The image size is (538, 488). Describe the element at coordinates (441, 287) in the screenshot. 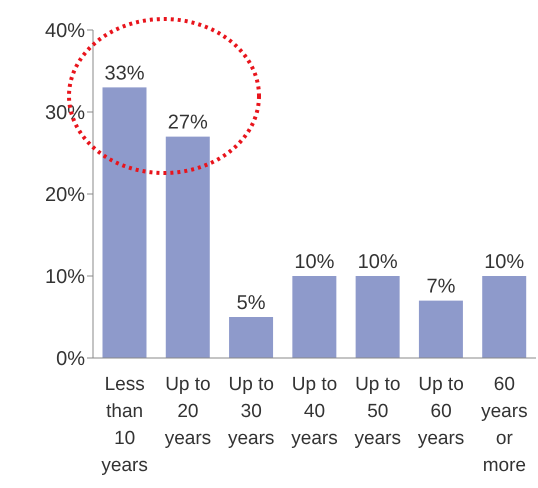

I see `data-label: 7%` at that location.